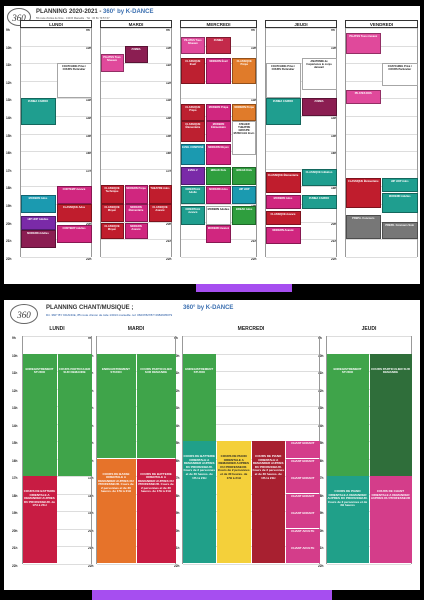 This screenshot has height=600, width=424. What do you see at coordinates (400, 184) in the screenshot?
I see `class-block: HIP HOP Ados` at bounding box center [400, 184].